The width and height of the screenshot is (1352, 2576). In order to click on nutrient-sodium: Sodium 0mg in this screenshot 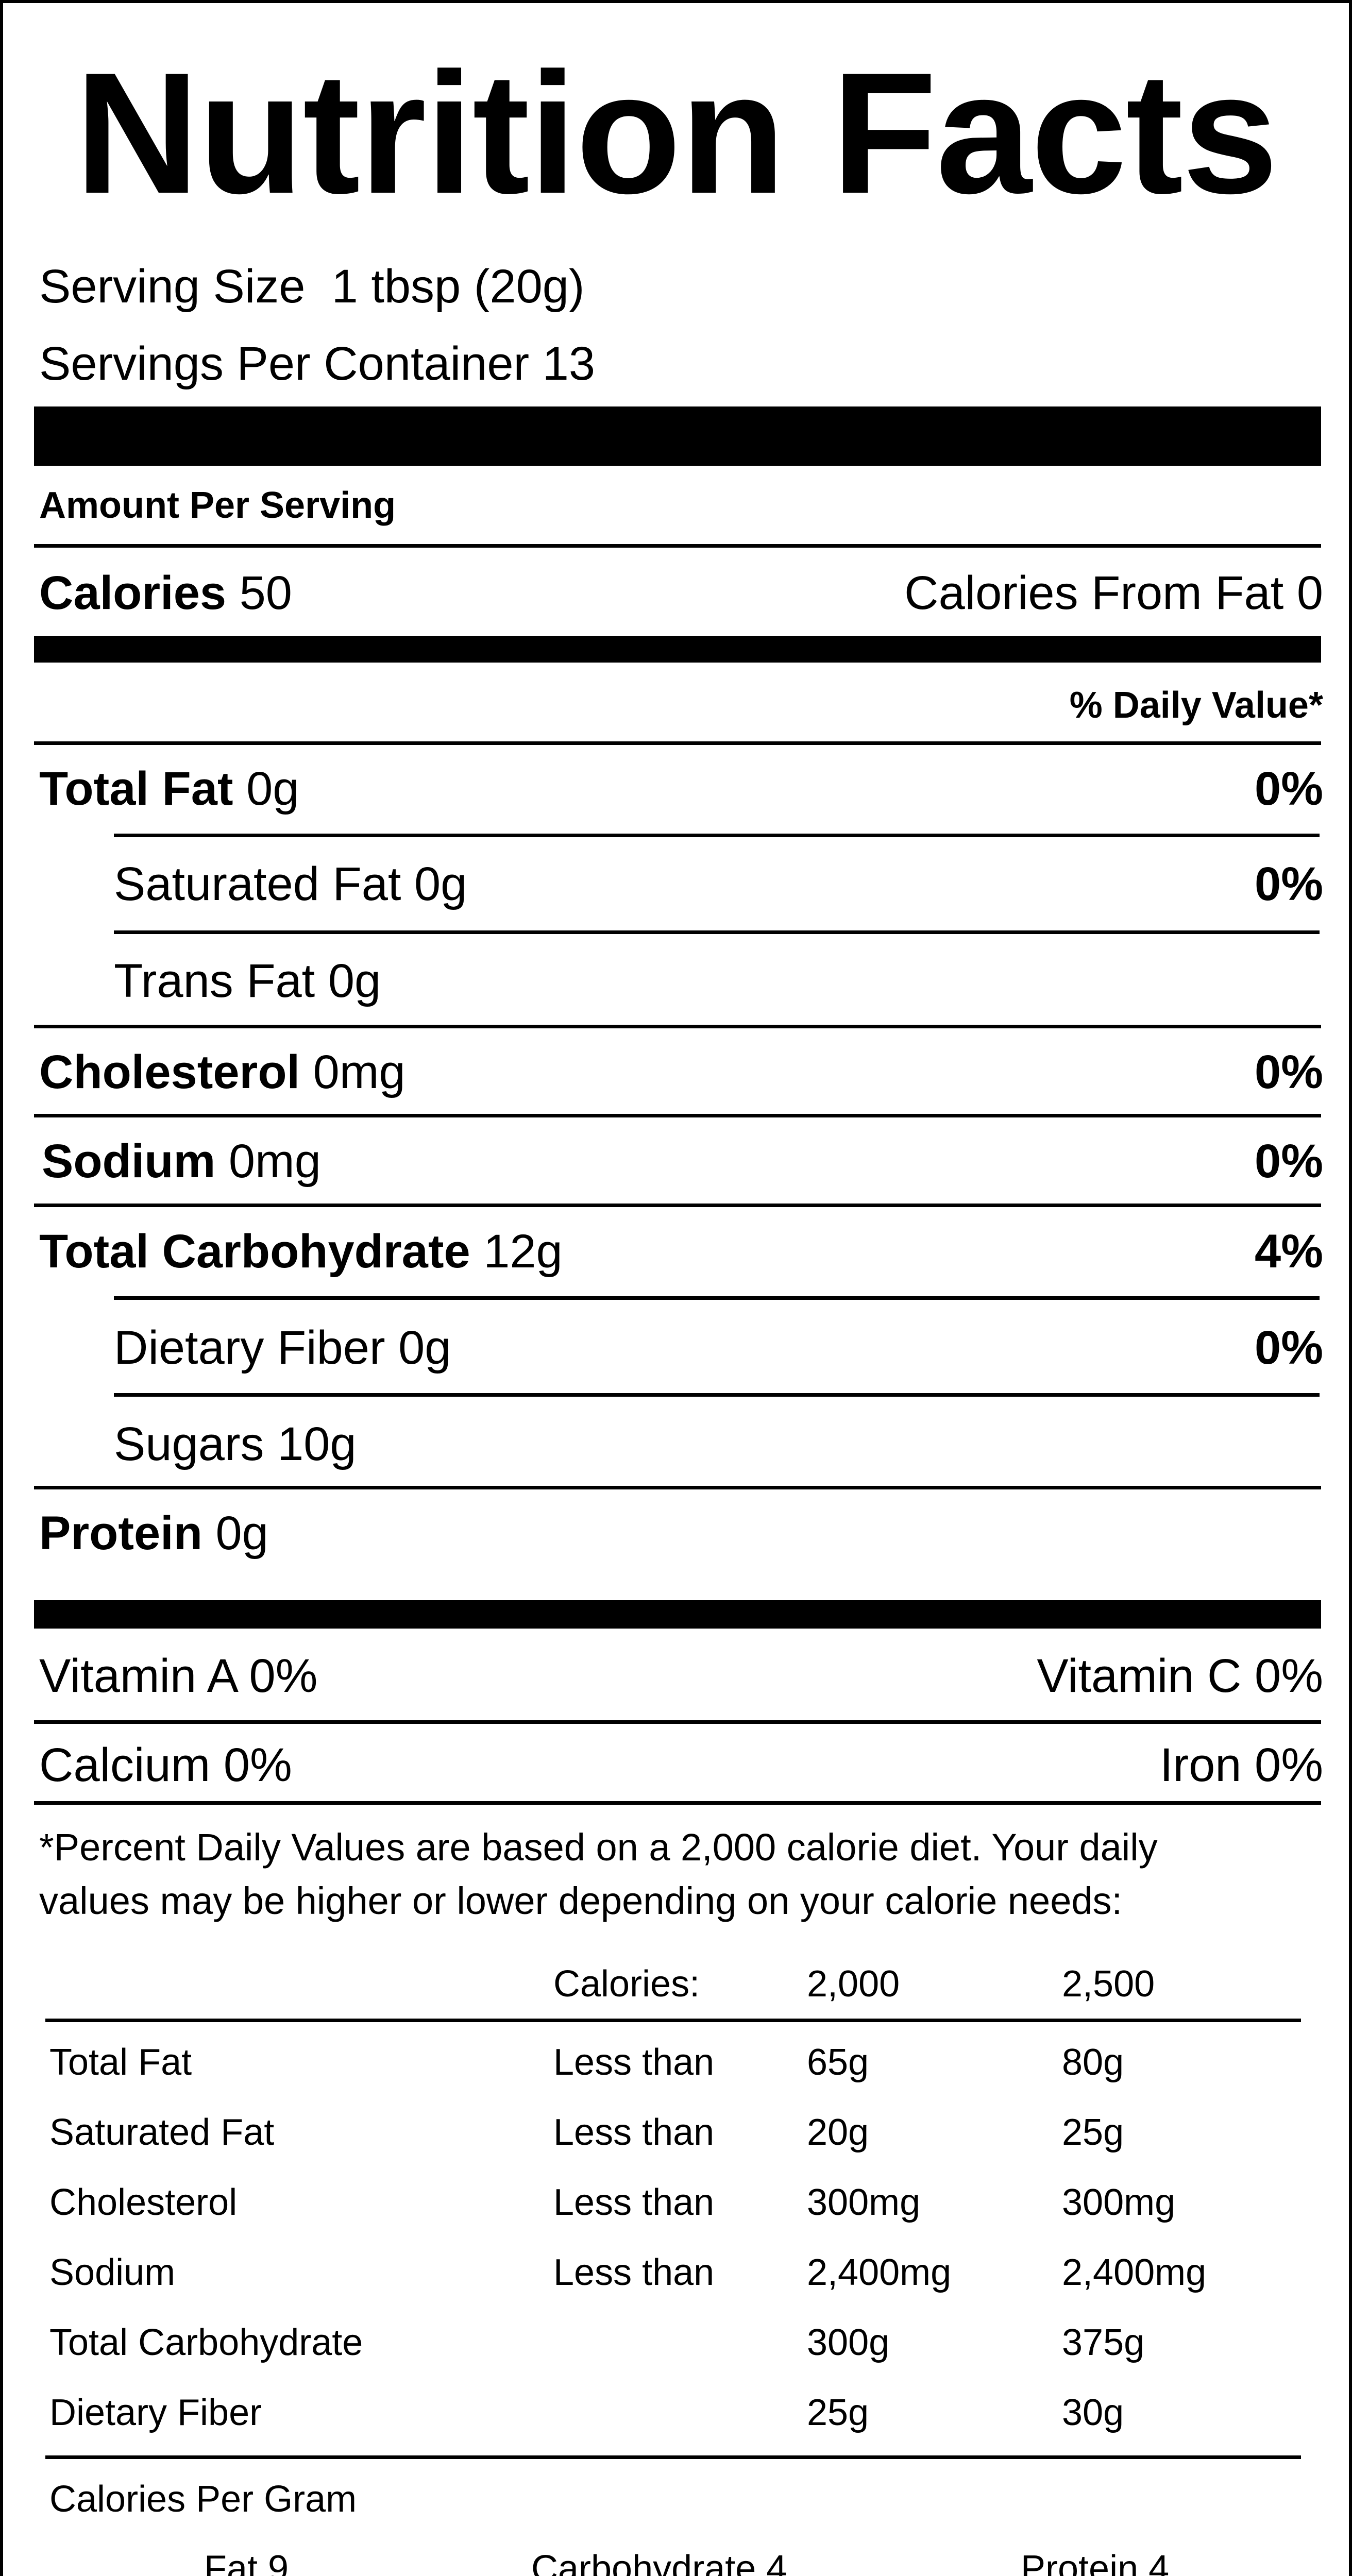, I will do `click(181, 1161)`.